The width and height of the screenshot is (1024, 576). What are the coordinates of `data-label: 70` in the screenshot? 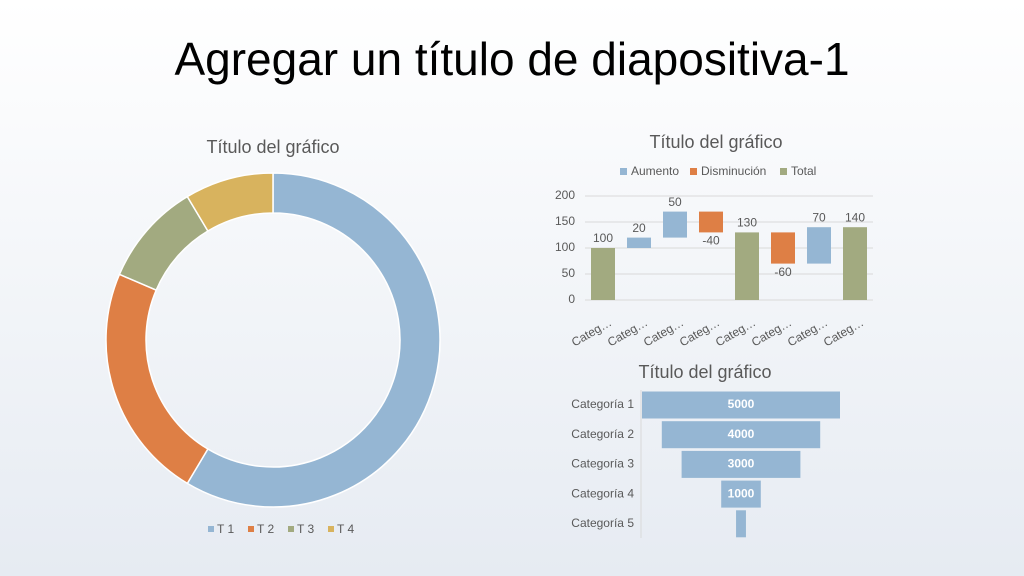 It's located at (819, 217).